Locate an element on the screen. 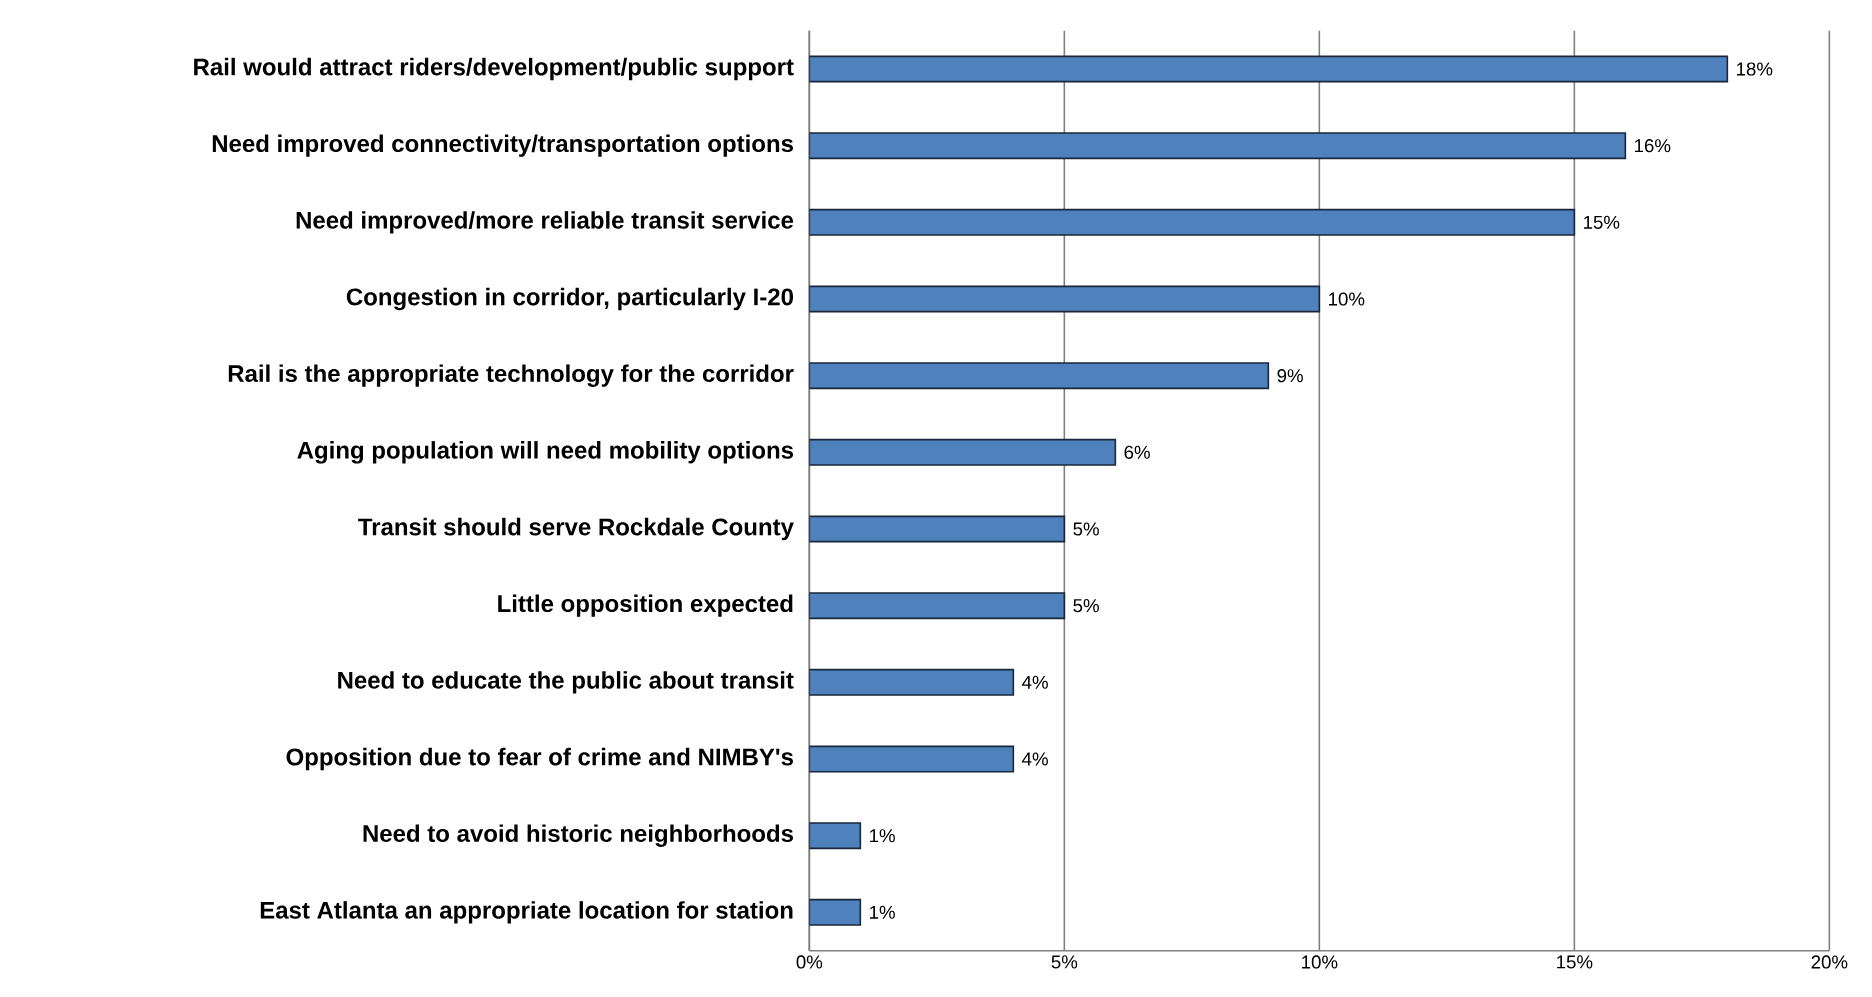 The width and height of the screenshot is (1872, 997). data-label: 16% is located at coordinates (1653, 145).